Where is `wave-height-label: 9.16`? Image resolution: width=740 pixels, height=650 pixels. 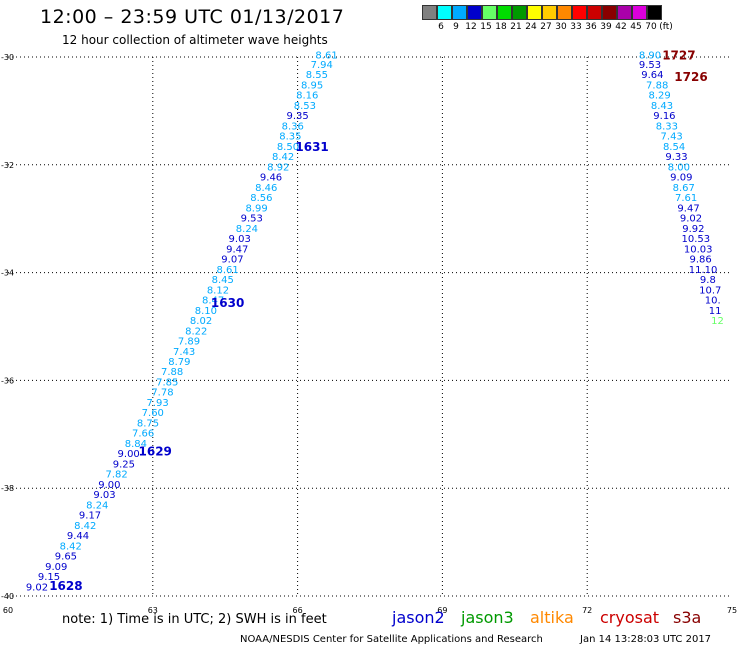 wave-height-label: 9.16 is located at coordinates (664, 116).